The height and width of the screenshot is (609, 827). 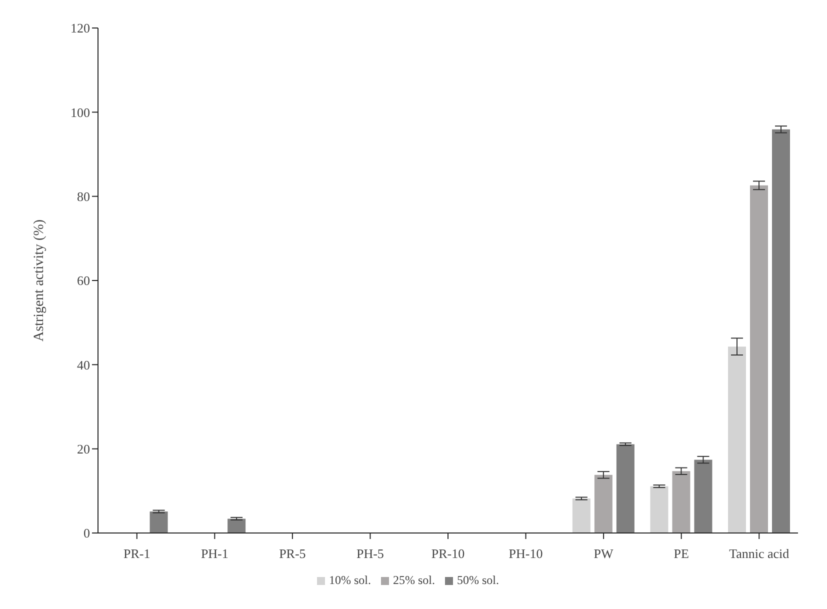 I want to click on legend-label: 50% sol., so click(x=478, y=580).